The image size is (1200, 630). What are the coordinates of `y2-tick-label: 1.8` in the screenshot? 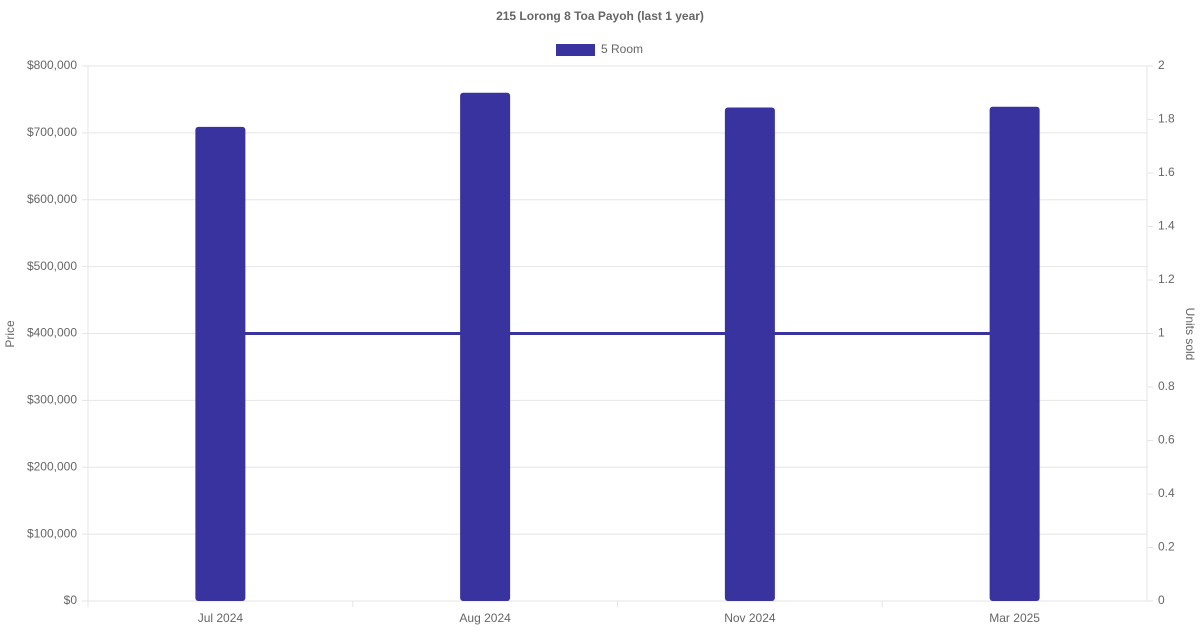 It's located at (1166, 119).